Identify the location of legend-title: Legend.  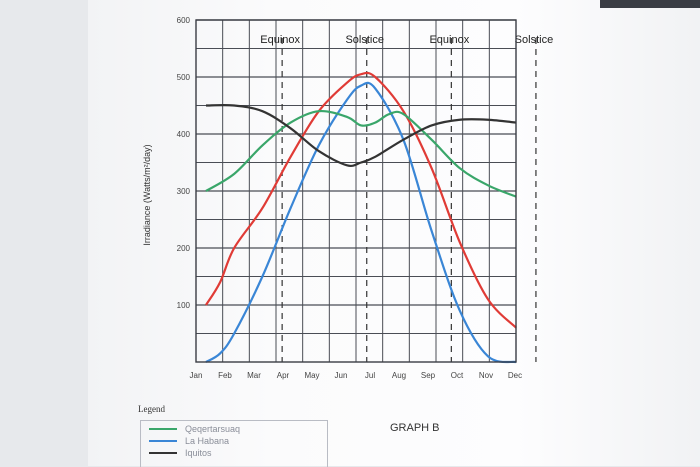
(151, 409).